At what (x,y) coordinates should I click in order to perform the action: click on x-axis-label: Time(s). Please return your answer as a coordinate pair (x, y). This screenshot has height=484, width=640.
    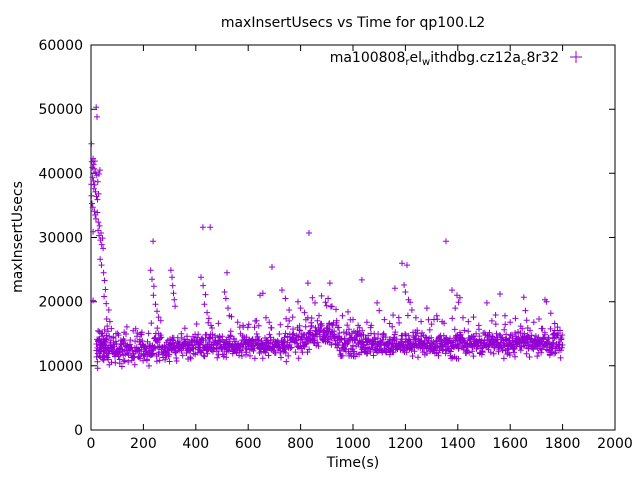
    Looking at the image, I should click on (352, 463).